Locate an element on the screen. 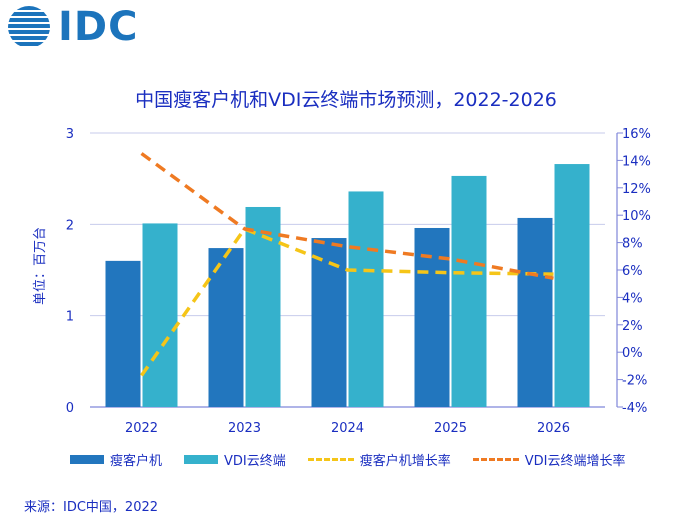 The image size is (693, 521). x-tick-label: 2023 is located at coordinates (244, 428).